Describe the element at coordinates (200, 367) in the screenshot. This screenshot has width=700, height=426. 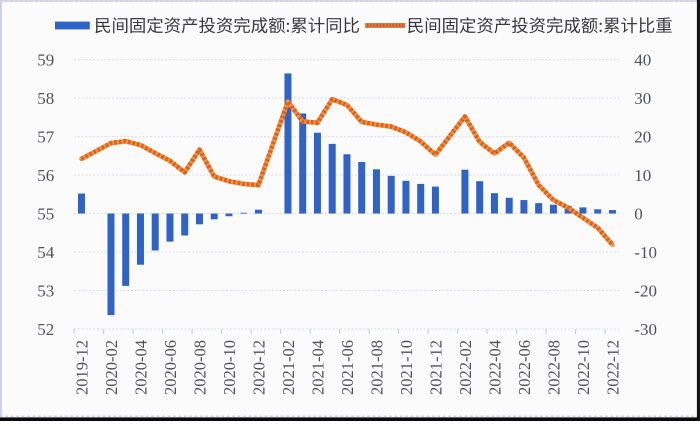
I see `svg-text: 2020-08` at that location.